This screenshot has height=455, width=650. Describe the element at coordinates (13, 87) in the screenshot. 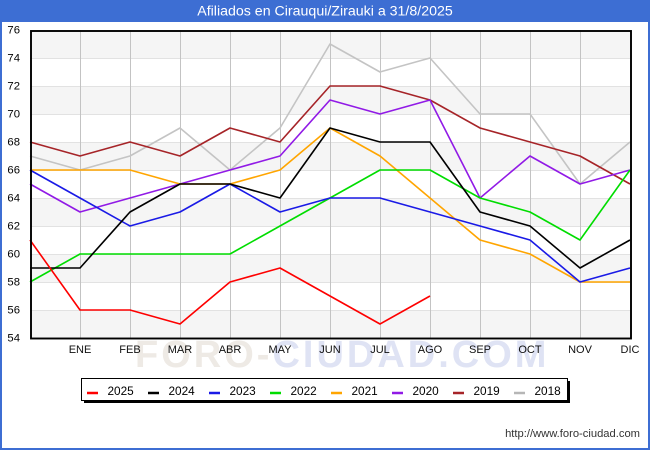

I see `svg-text: 72` at that location.